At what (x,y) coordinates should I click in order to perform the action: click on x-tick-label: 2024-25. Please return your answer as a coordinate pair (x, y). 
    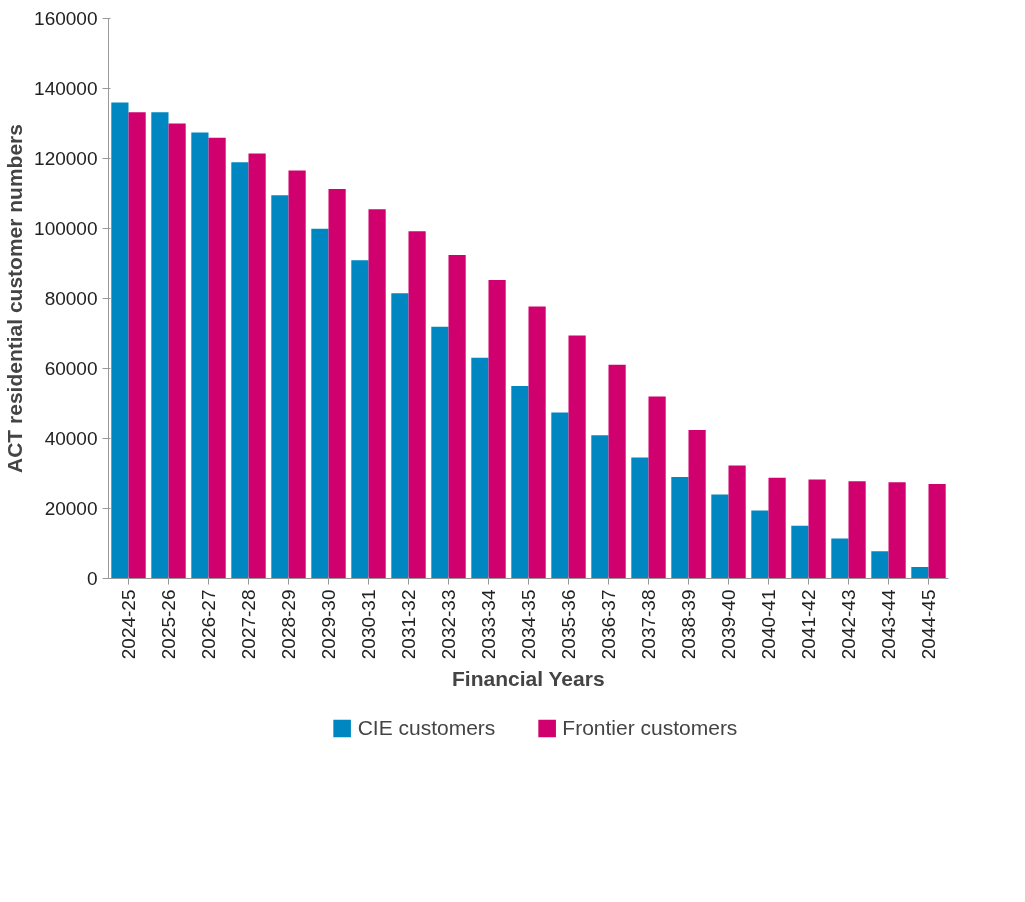
    Looking at the image, I should click on (128, 624).